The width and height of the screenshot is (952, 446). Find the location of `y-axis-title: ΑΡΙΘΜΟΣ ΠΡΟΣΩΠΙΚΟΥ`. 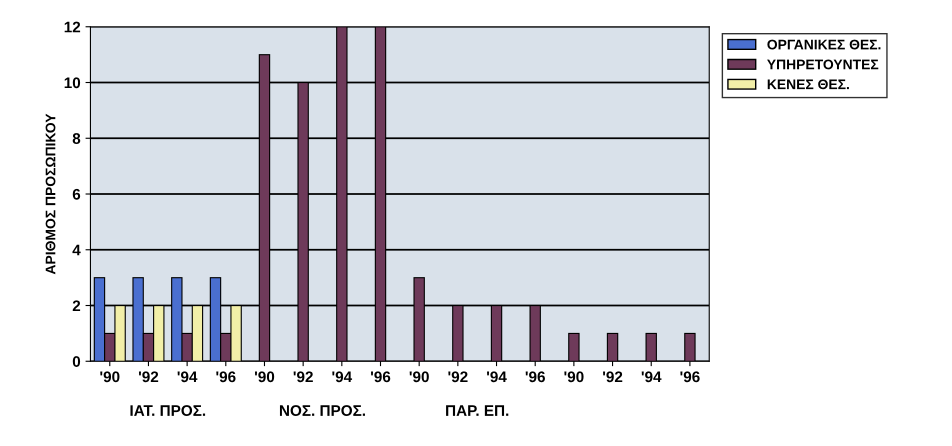

y-axis-title: ΑΡΙΘΜΟΣ ΠΡΟΣΩΠΙΚΟΥ is located at coordinates (51, 194).